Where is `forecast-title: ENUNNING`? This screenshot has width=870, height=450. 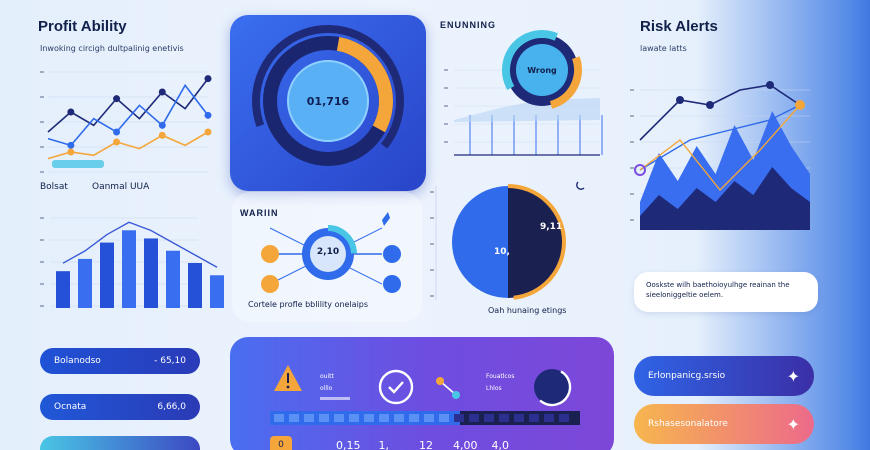
forecast-title: ENUNNING is located at coordinates (468, 25).